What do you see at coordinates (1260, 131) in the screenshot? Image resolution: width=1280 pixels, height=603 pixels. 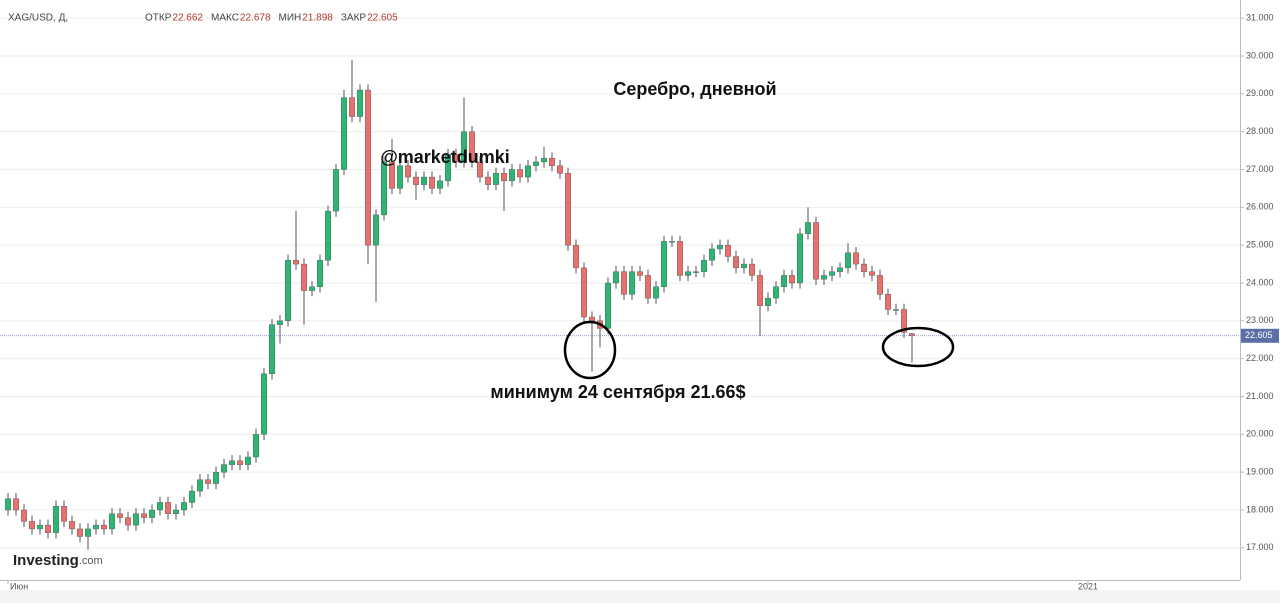 I see `y-tick-label: 28.000` at bounding box center [1260, 131].